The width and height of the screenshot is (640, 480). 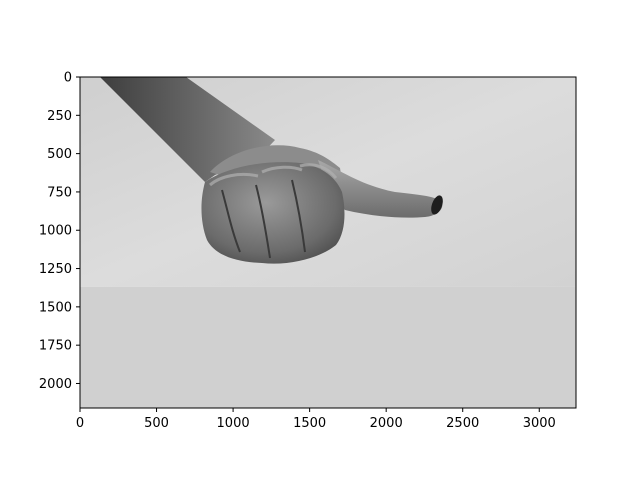 What do you see at coordinates (59, 116) in the screenshot?
I see `y-tick-label: 250` at bounding box center [59, 116].